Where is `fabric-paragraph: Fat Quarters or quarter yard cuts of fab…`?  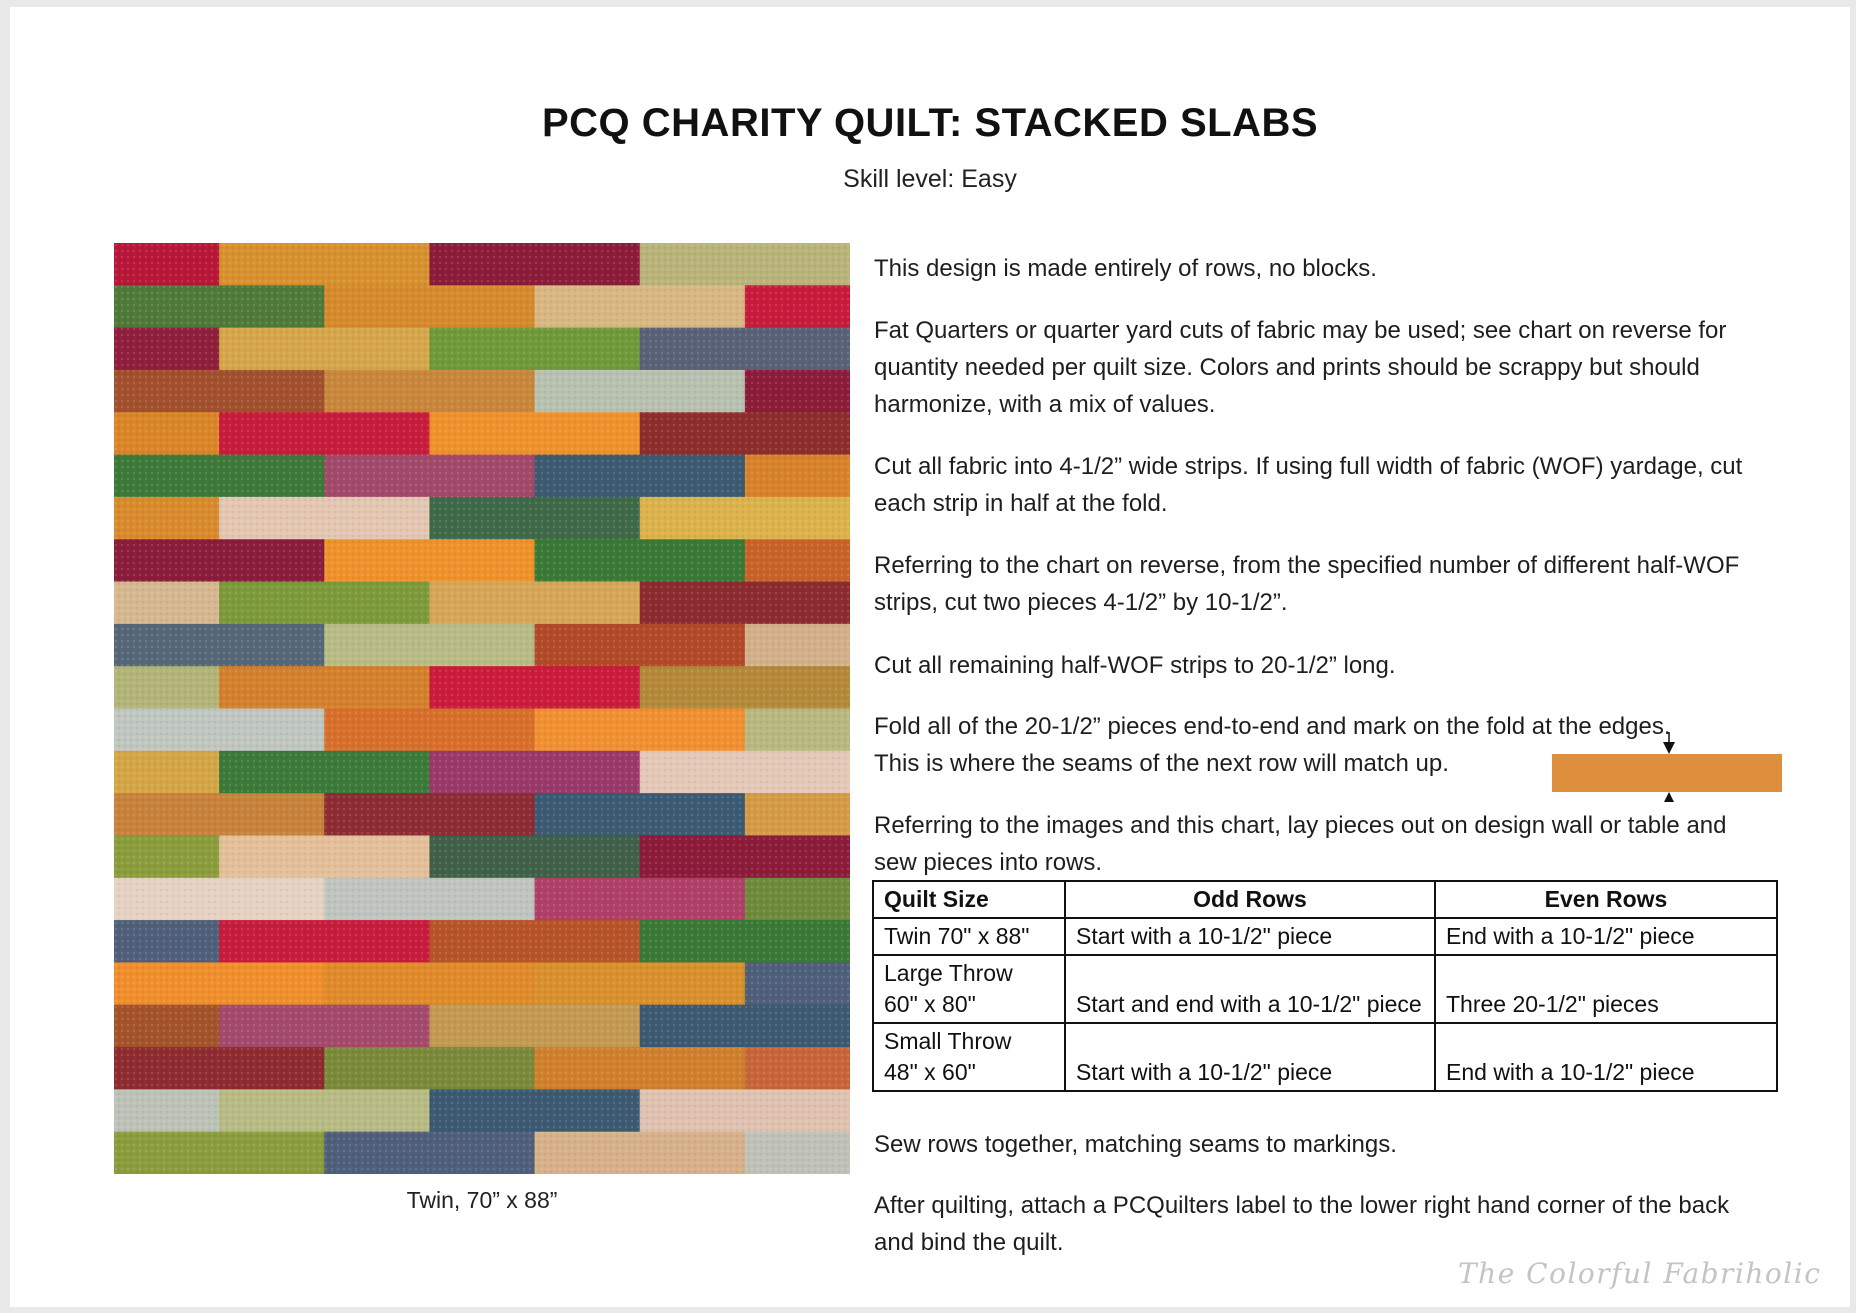
fabric-paragraph: Fat Quarters or quarter yard cuts of fab… is located at coordinates (1300, 367).